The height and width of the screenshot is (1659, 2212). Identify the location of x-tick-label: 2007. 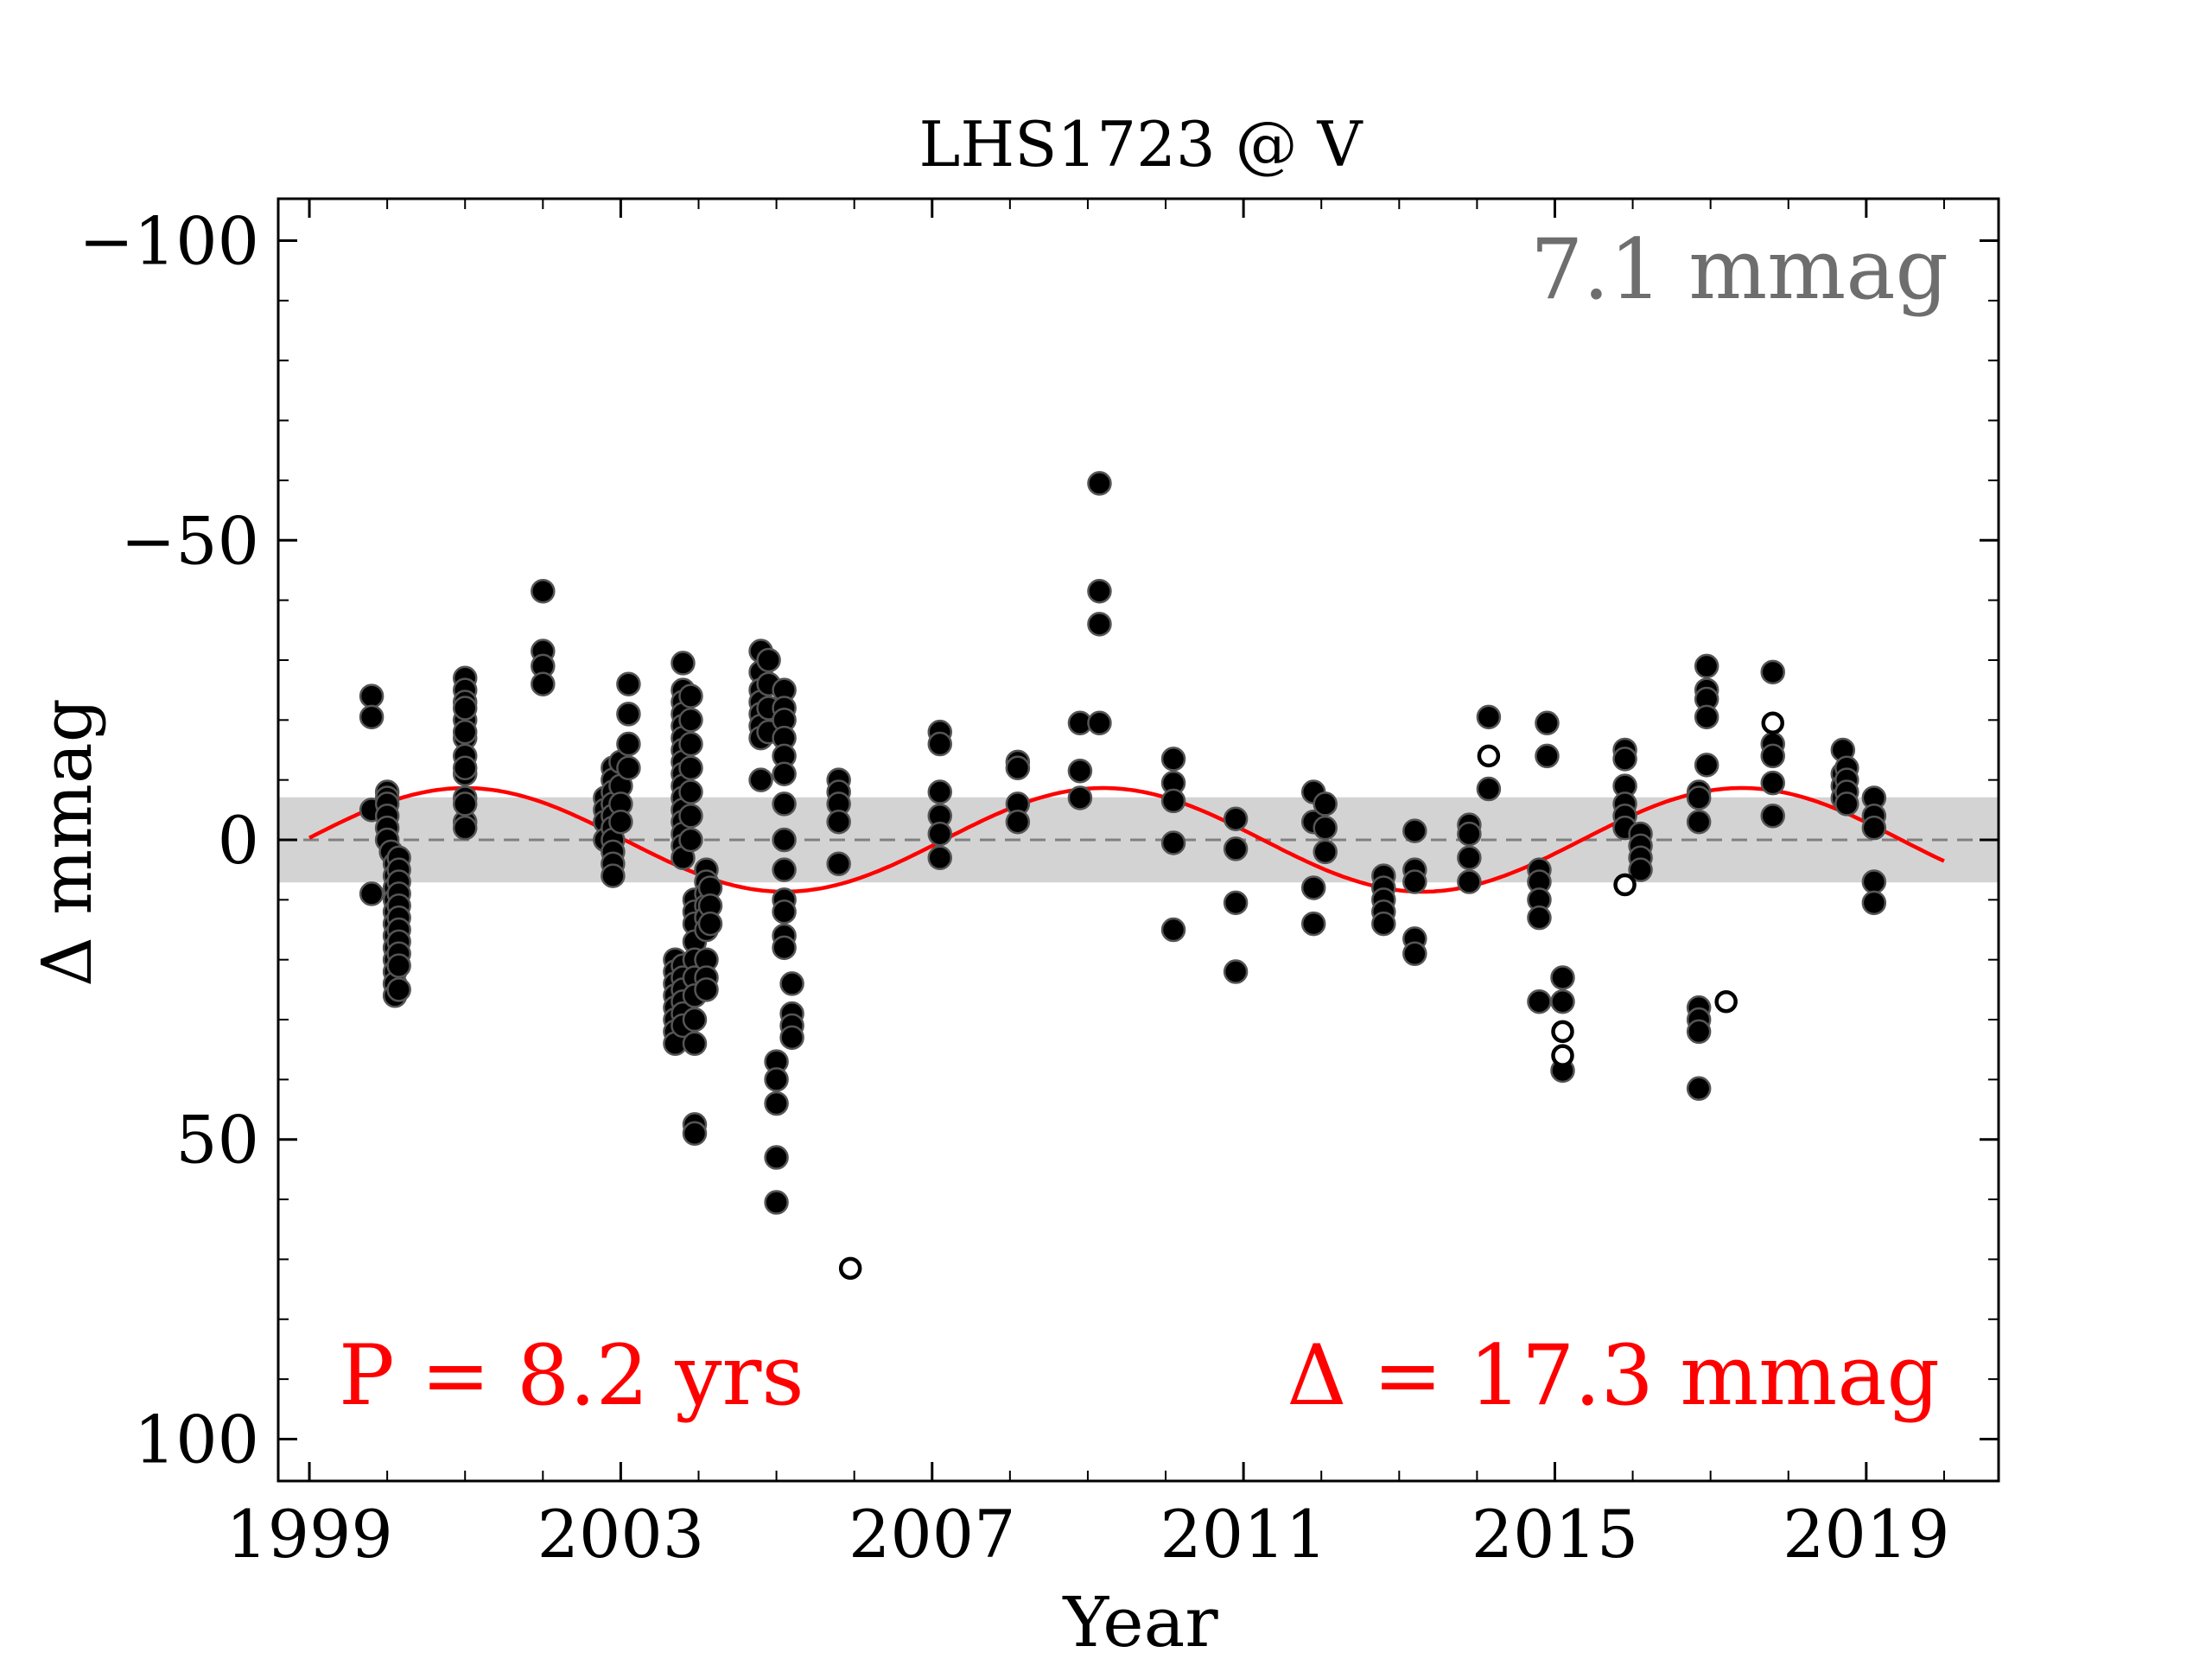
(932, 1534).